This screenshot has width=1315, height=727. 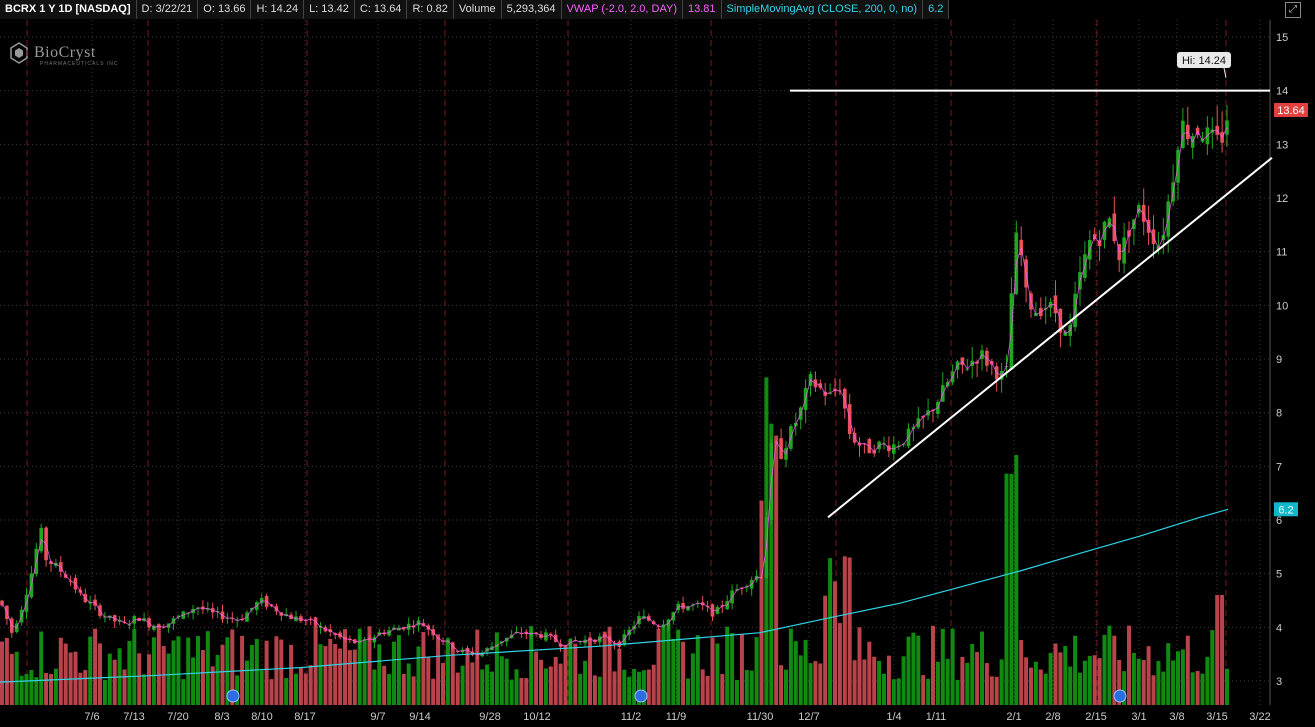 What do you see at coordinates (1279, 360) in the screenshot?
I see `y-tick-label: 9` at bounding box center [1279, 360].